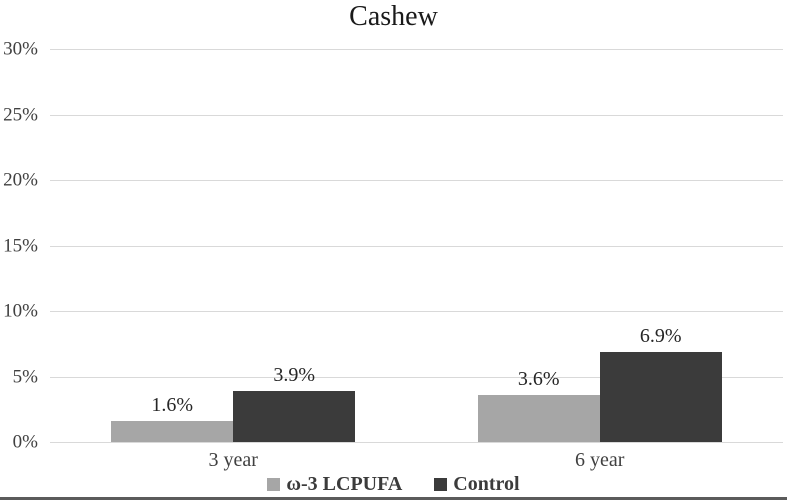 The image size is (787, 500). I want to click on gridline-0%, so click(416, 442).